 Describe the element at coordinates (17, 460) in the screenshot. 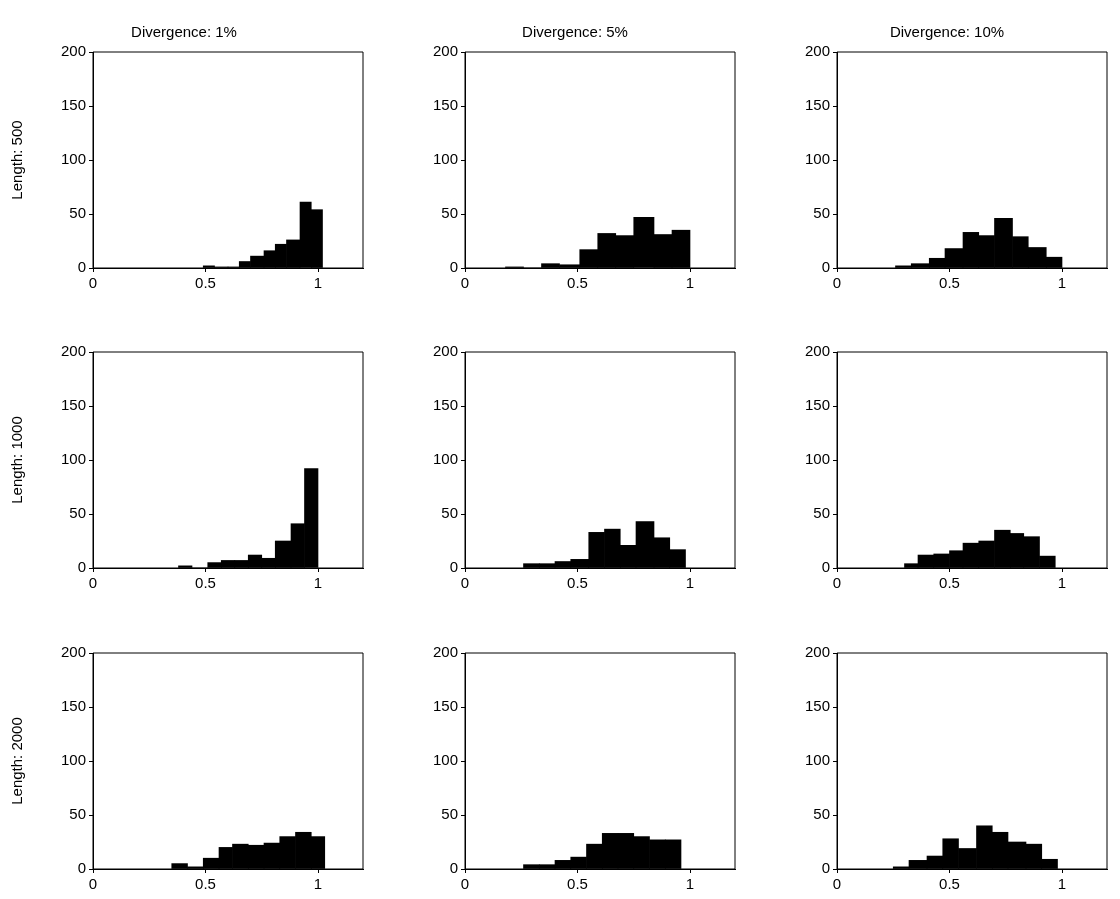

I see `y-axis-title: Length: 1000` at that location.